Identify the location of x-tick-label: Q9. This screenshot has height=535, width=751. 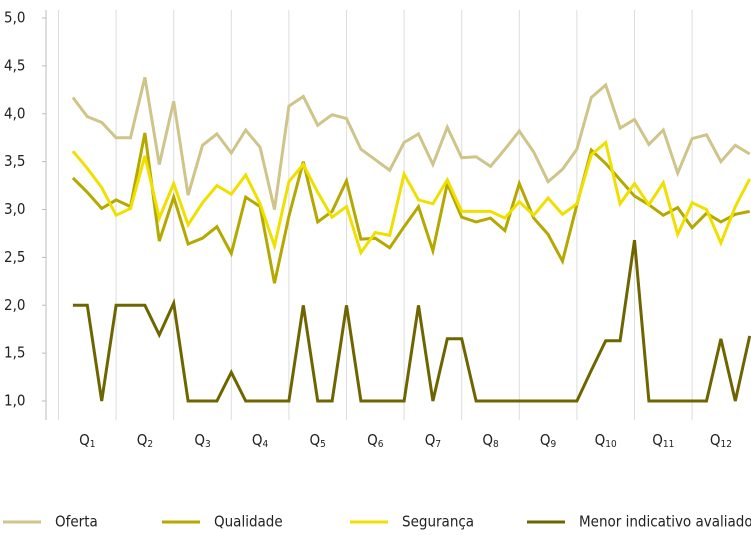
(548, 441).